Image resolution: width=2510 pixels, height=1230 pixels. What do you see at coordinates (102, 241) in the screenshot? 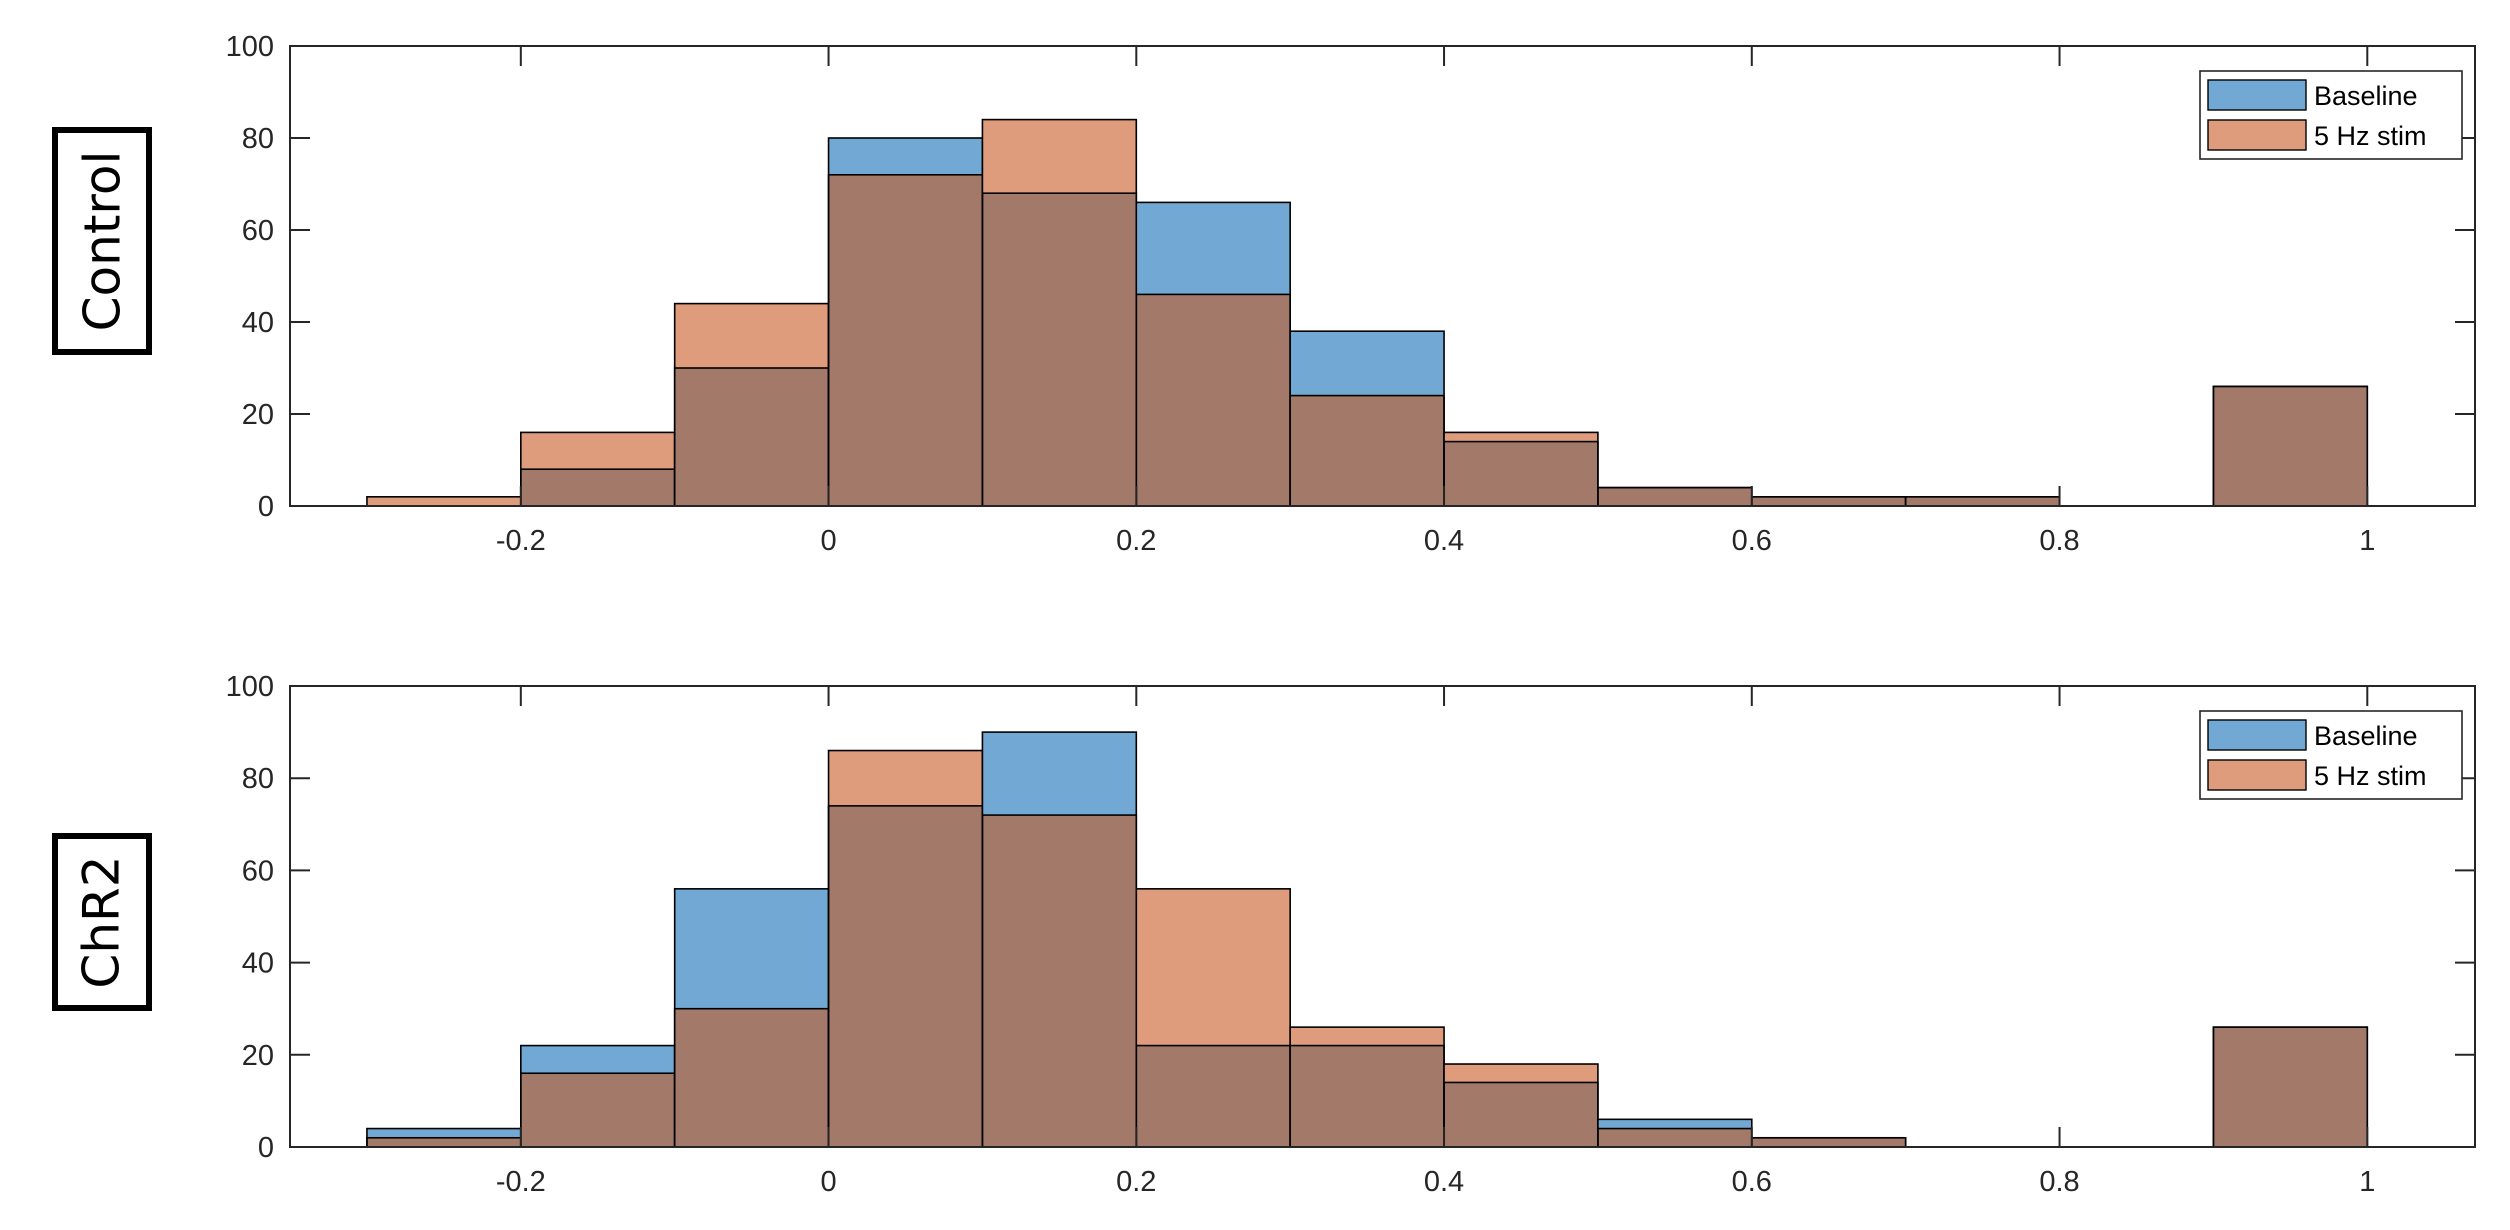
I see `row-label-control: Control` at bounding box center [102, 241].